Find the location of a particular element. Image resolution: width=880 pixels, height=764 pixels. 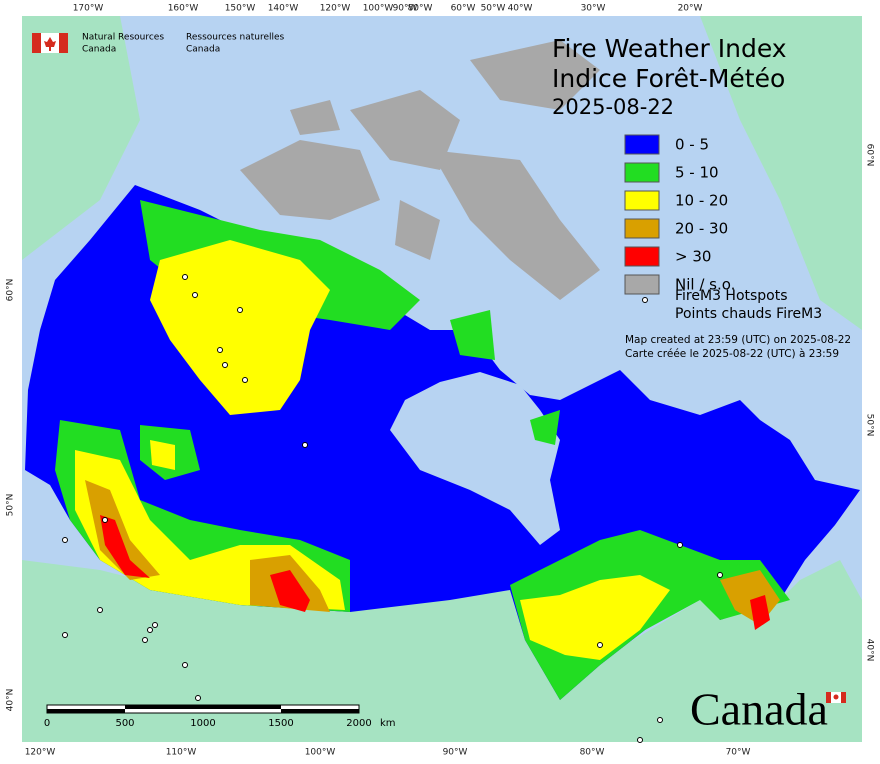

scale-label: 2000 is located at coordinates (358, 723).